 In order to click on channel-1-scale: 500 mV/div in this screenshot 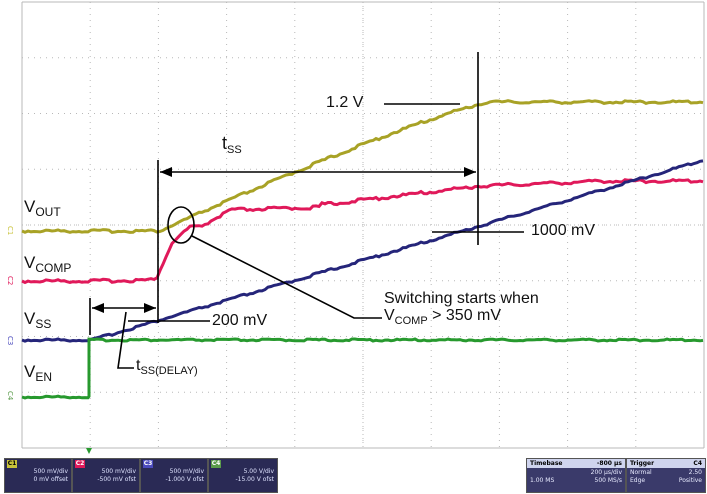, I will do `click(50, 471)`.